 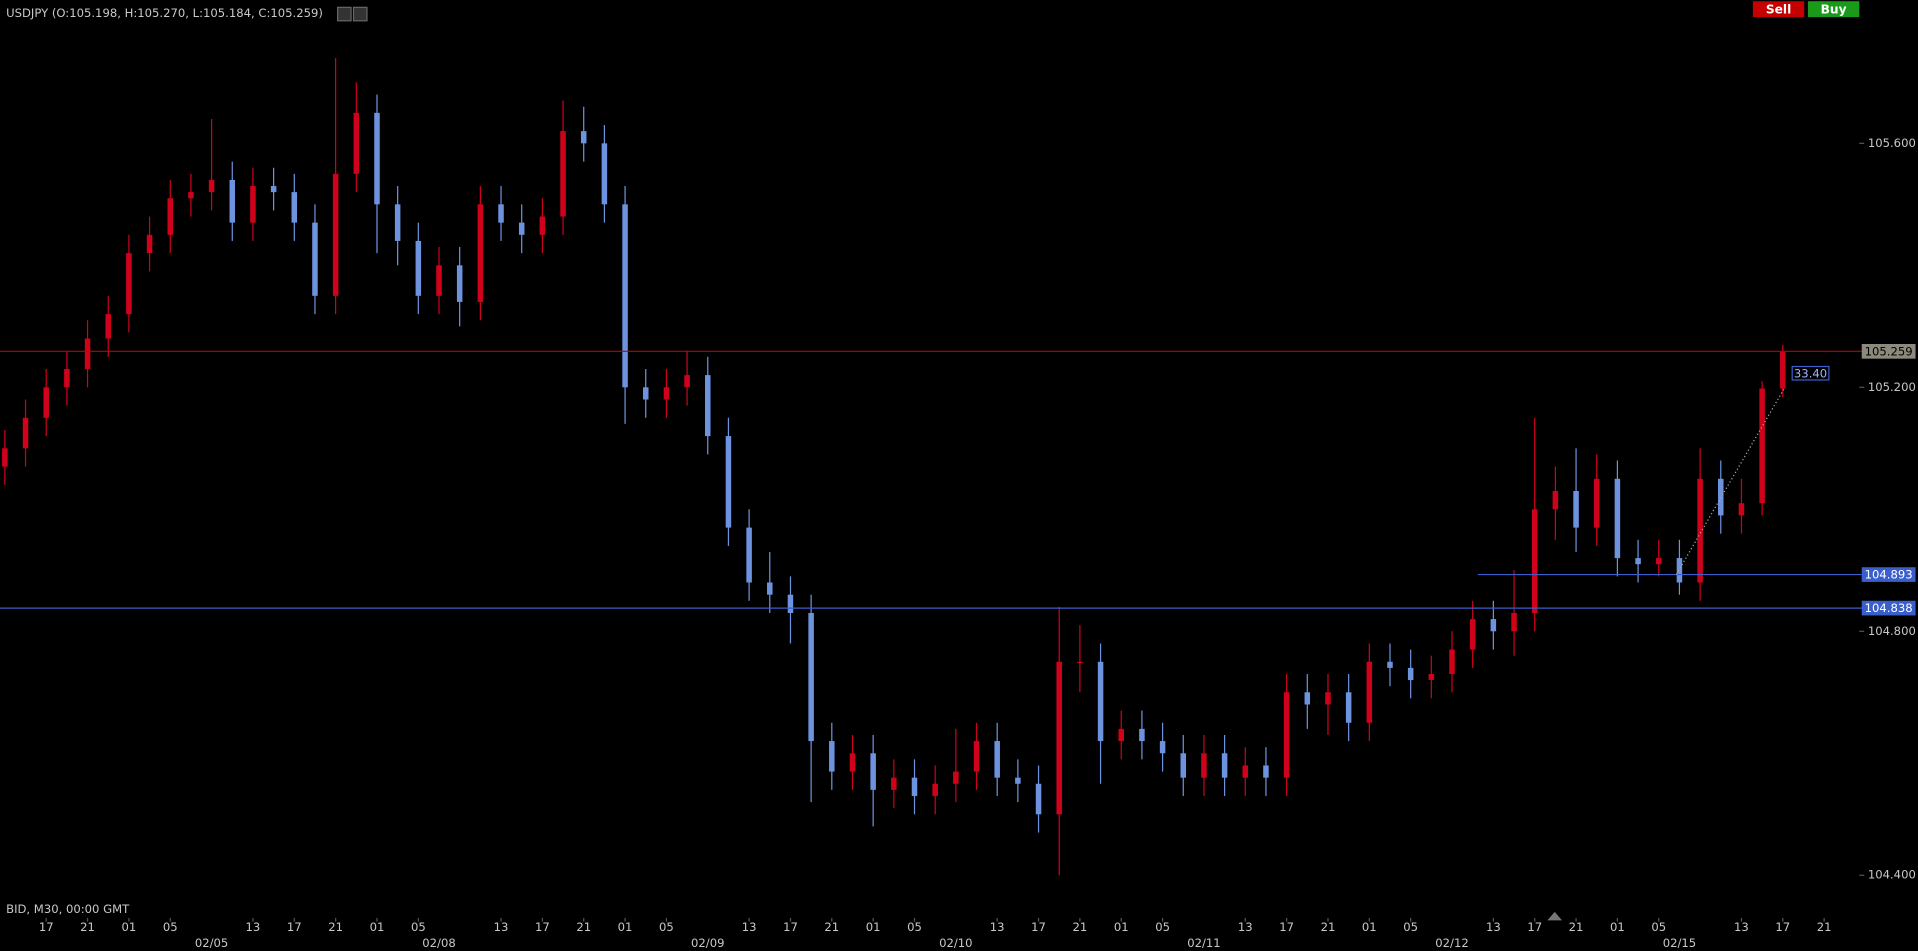 I want to click on date-label: 02/05, so click(x=211, y=943).